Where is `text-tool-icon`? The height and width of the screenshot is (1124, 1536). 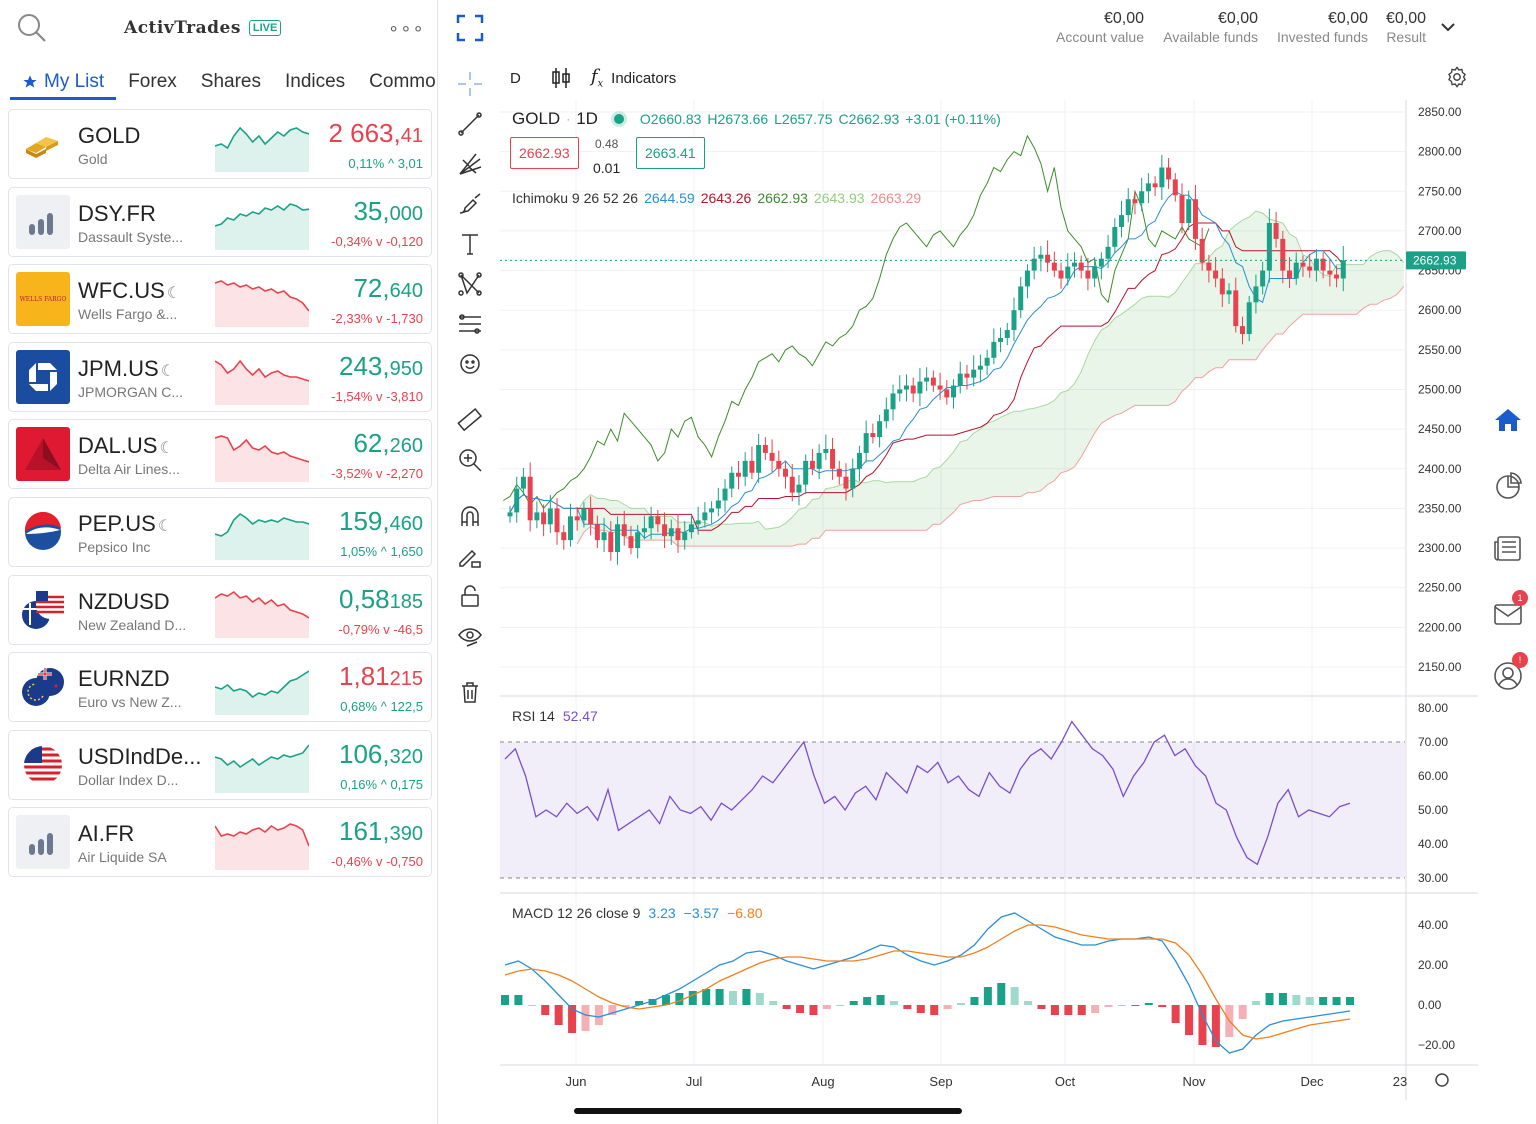
text-tool-icon is located at coordinates (470, 244).